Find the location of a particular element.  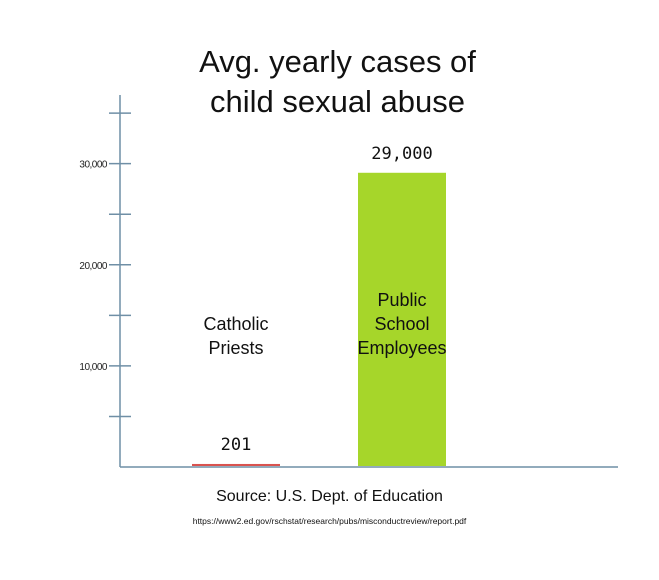

category-label: Catholic Priests is located at coordinates (236, 336).